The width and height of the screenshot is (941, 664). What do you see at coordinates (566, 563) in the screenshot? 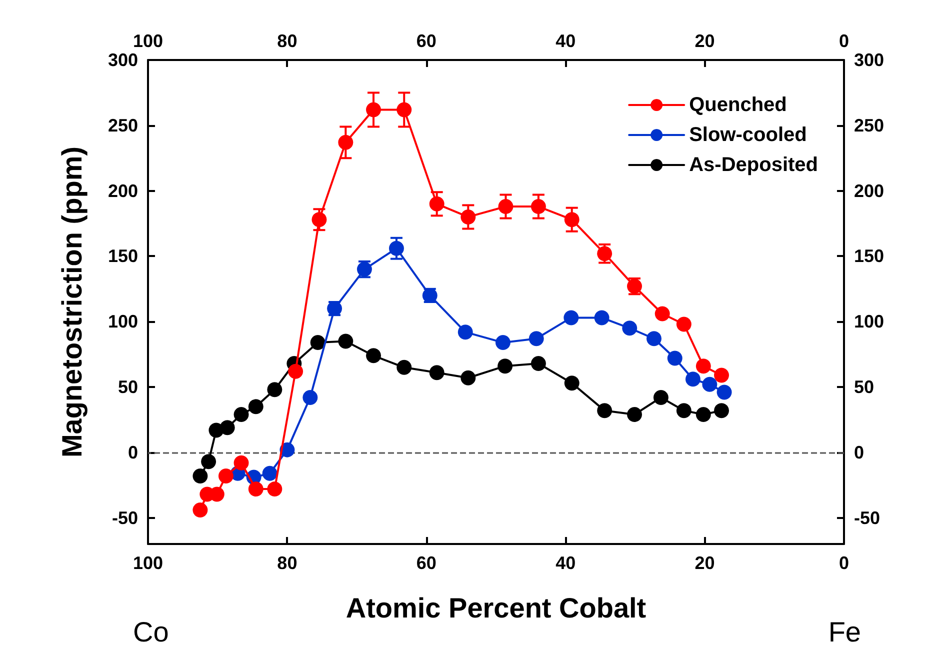
I see `x-tick-label: 40` at bounding box center [566, 563].